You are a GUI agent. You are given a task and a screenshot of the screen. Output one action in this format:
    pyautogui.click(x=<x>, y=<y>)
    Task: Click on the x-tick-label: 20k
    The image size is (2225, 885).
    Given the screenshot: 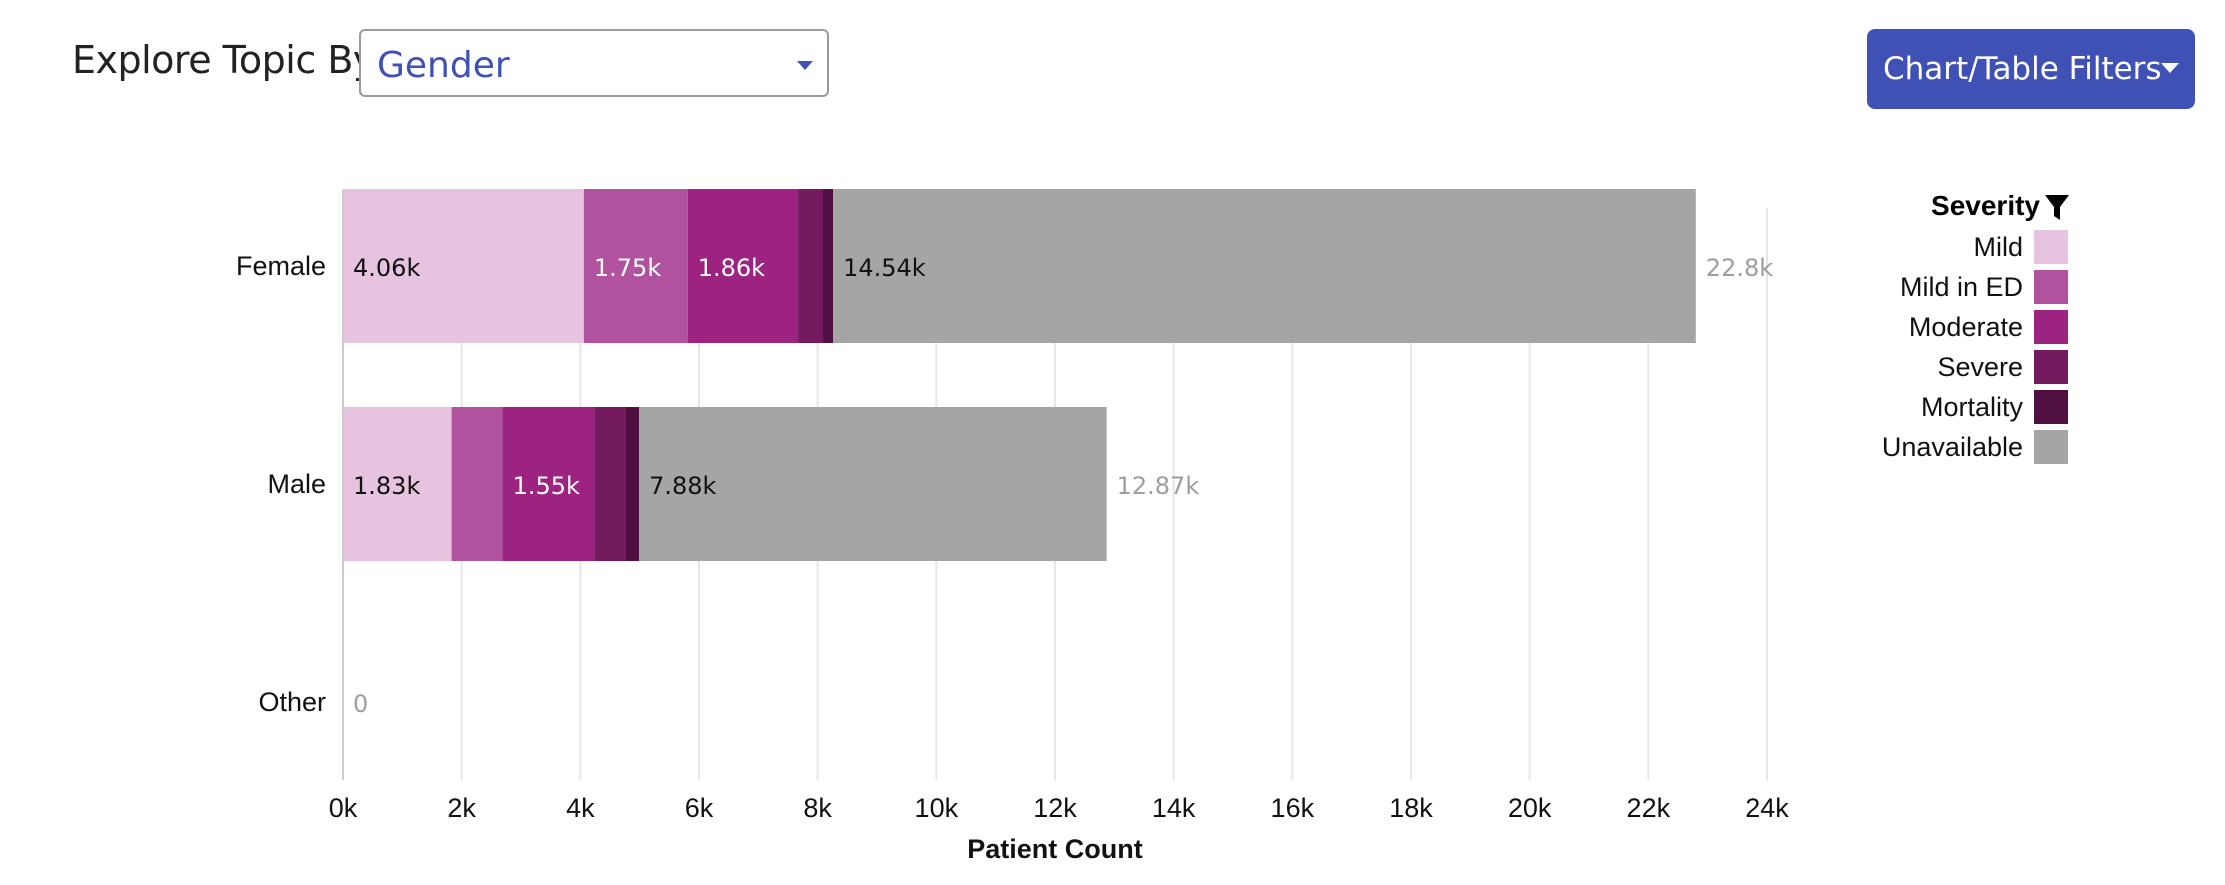 What is the action you would take?
    pyautogui.click(x=1530, y=808)
    